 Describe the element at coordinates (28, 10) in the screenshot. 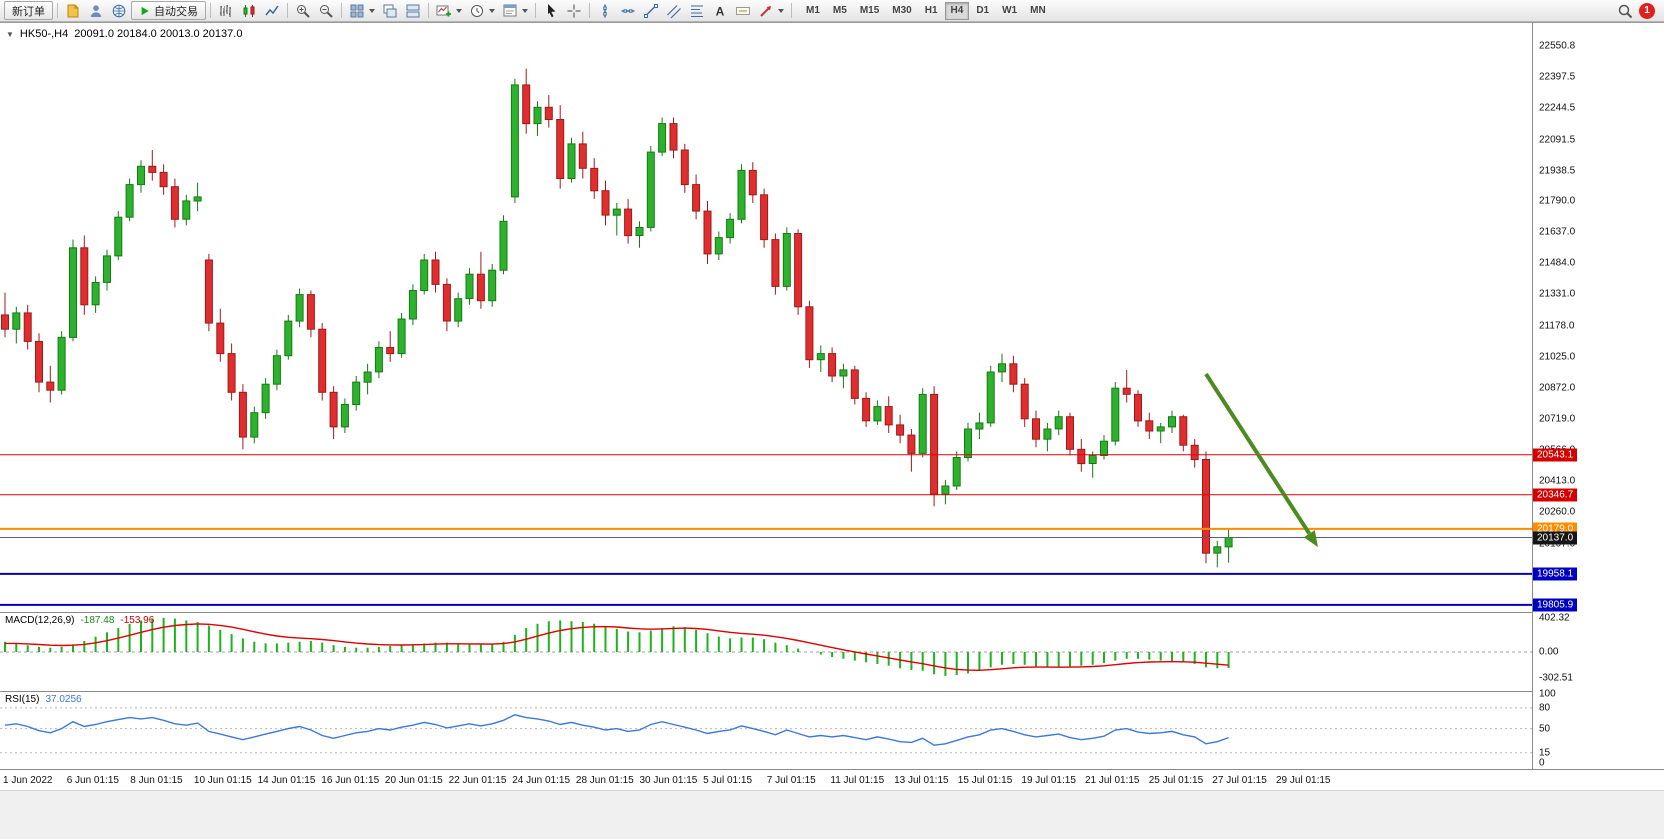

I see `new-order-button: 新订单` at that location.